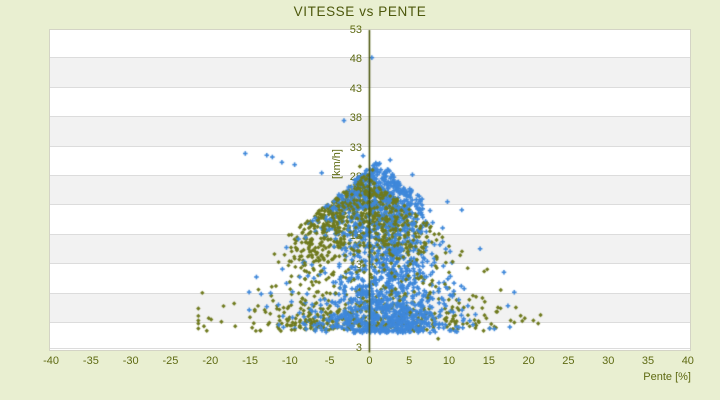  Describe the element at coordinates (369, 361) in the screenshot. I see `x-tick-label: 0` at that location.